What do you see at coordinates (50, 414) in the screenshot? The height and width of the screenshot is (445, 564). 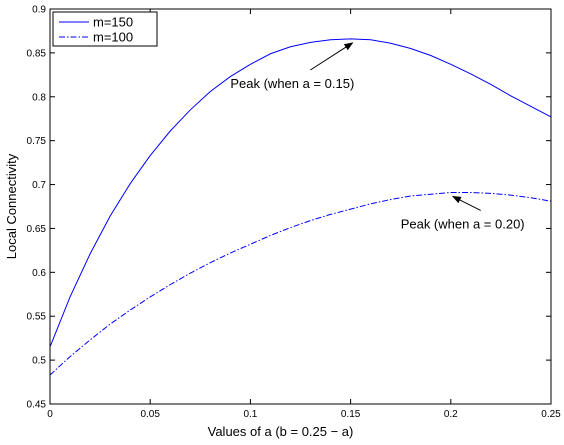 I see `x-tick-label: 0` at bounding box center [50, 414].